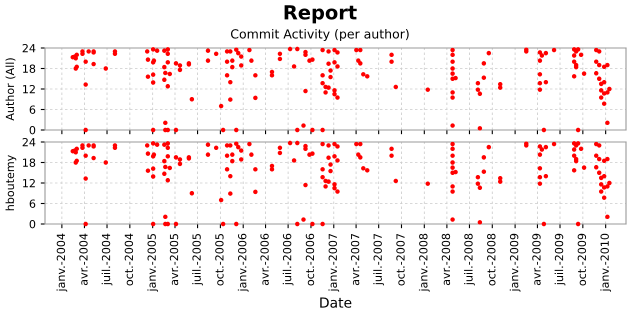 The height and width of the screenshot is (320, 640). I want to click on x-tick-label: janv.-2010, so click(606, 263).